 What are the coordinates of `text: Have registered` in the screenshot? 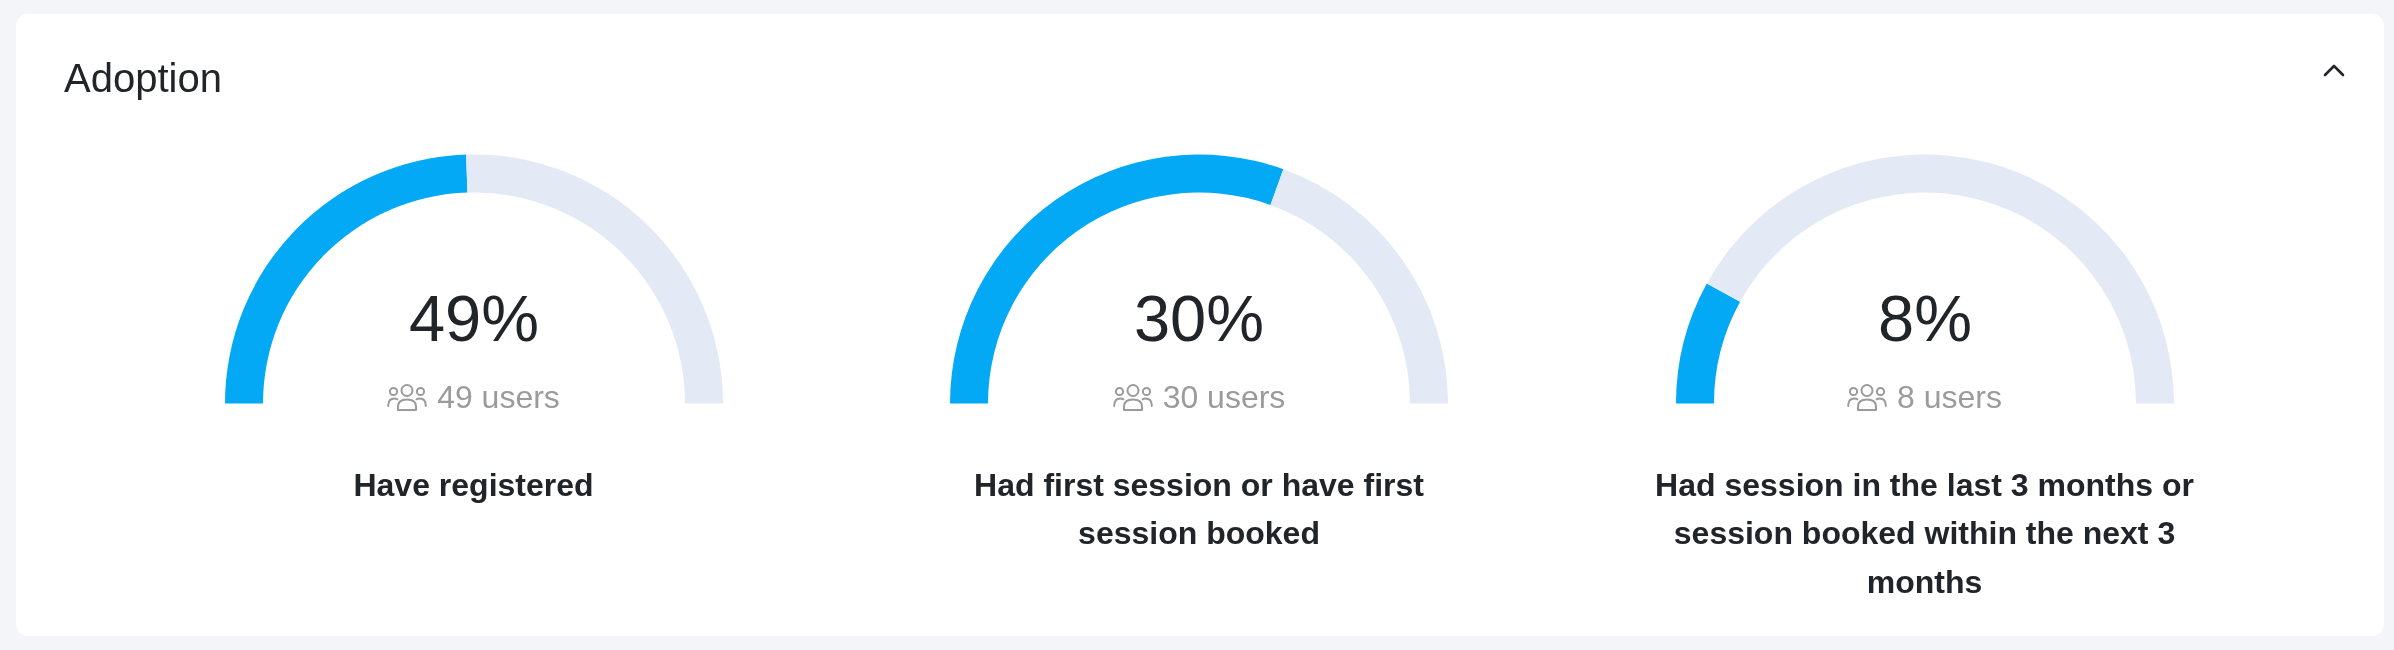 It's located at (473, 485).